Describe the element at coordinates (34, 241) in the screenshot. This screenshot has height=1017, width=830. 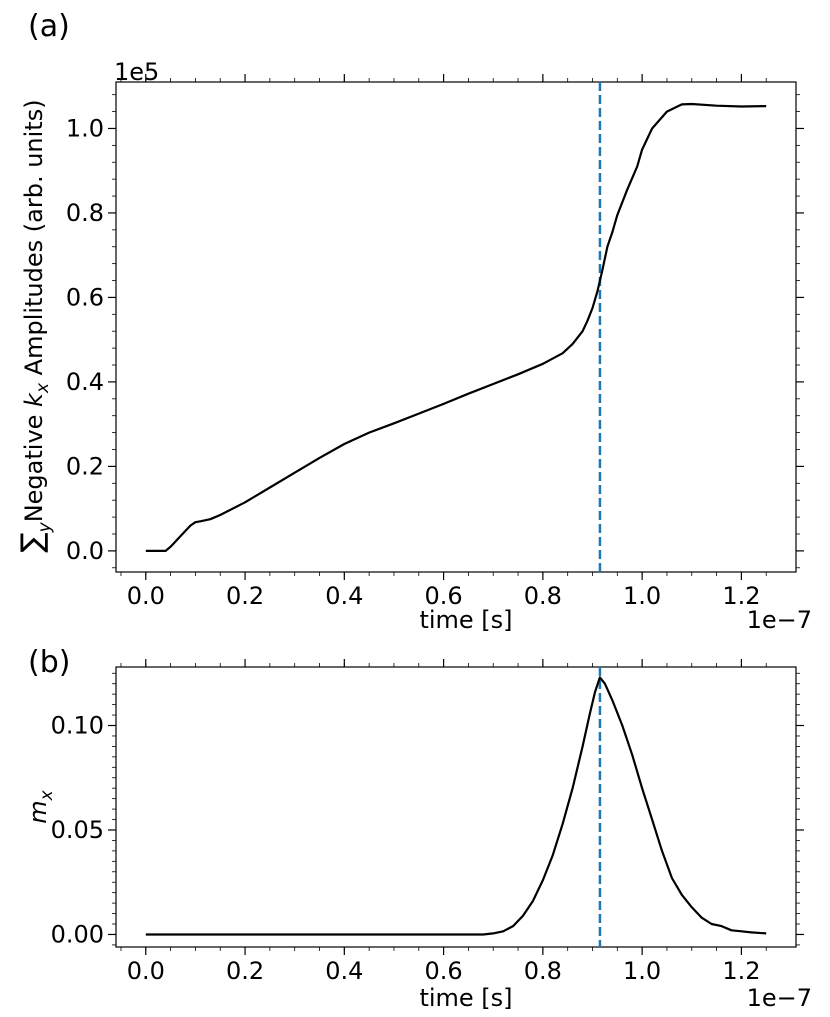
I see `panel-a-ylabel-suffix: Amplitudes (arb. units)` at that location.